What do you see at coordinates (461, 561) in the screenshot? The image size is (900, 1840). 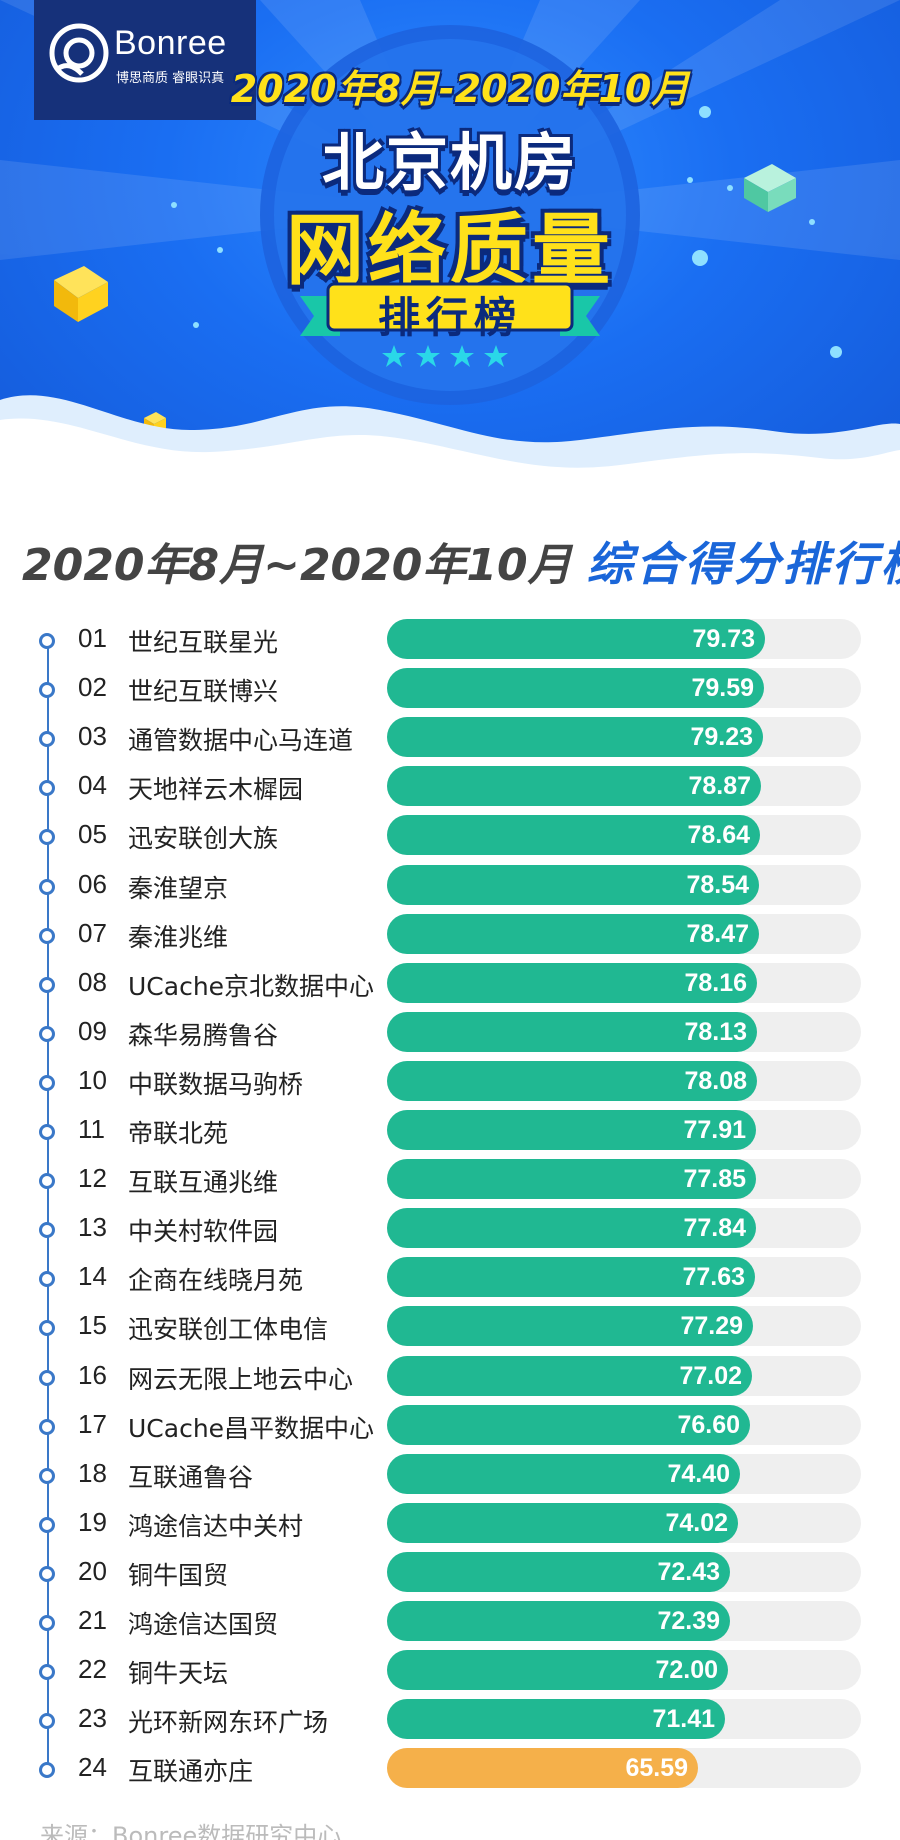 I see `section-title: 2020年8月~2020年10月 综合得分排行榜` at bounding box center [461, 561].